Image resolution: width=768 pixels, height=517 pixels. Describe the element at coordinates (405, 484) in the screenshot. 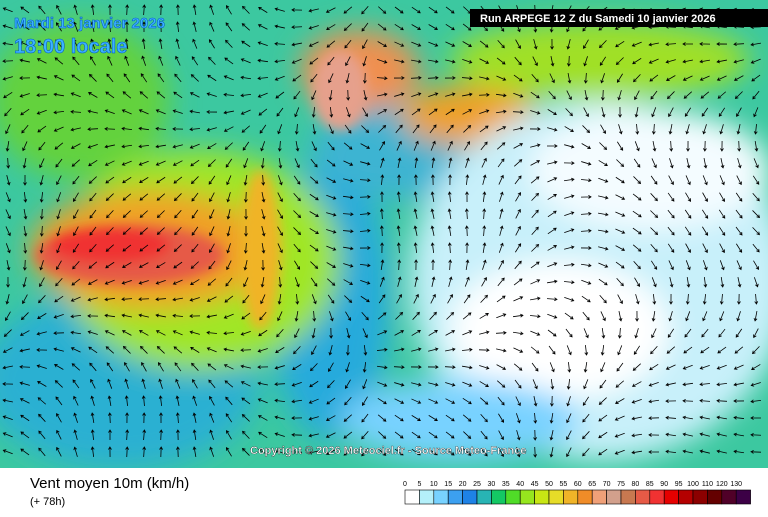

I see `legend-tick-label: 0` at that location.